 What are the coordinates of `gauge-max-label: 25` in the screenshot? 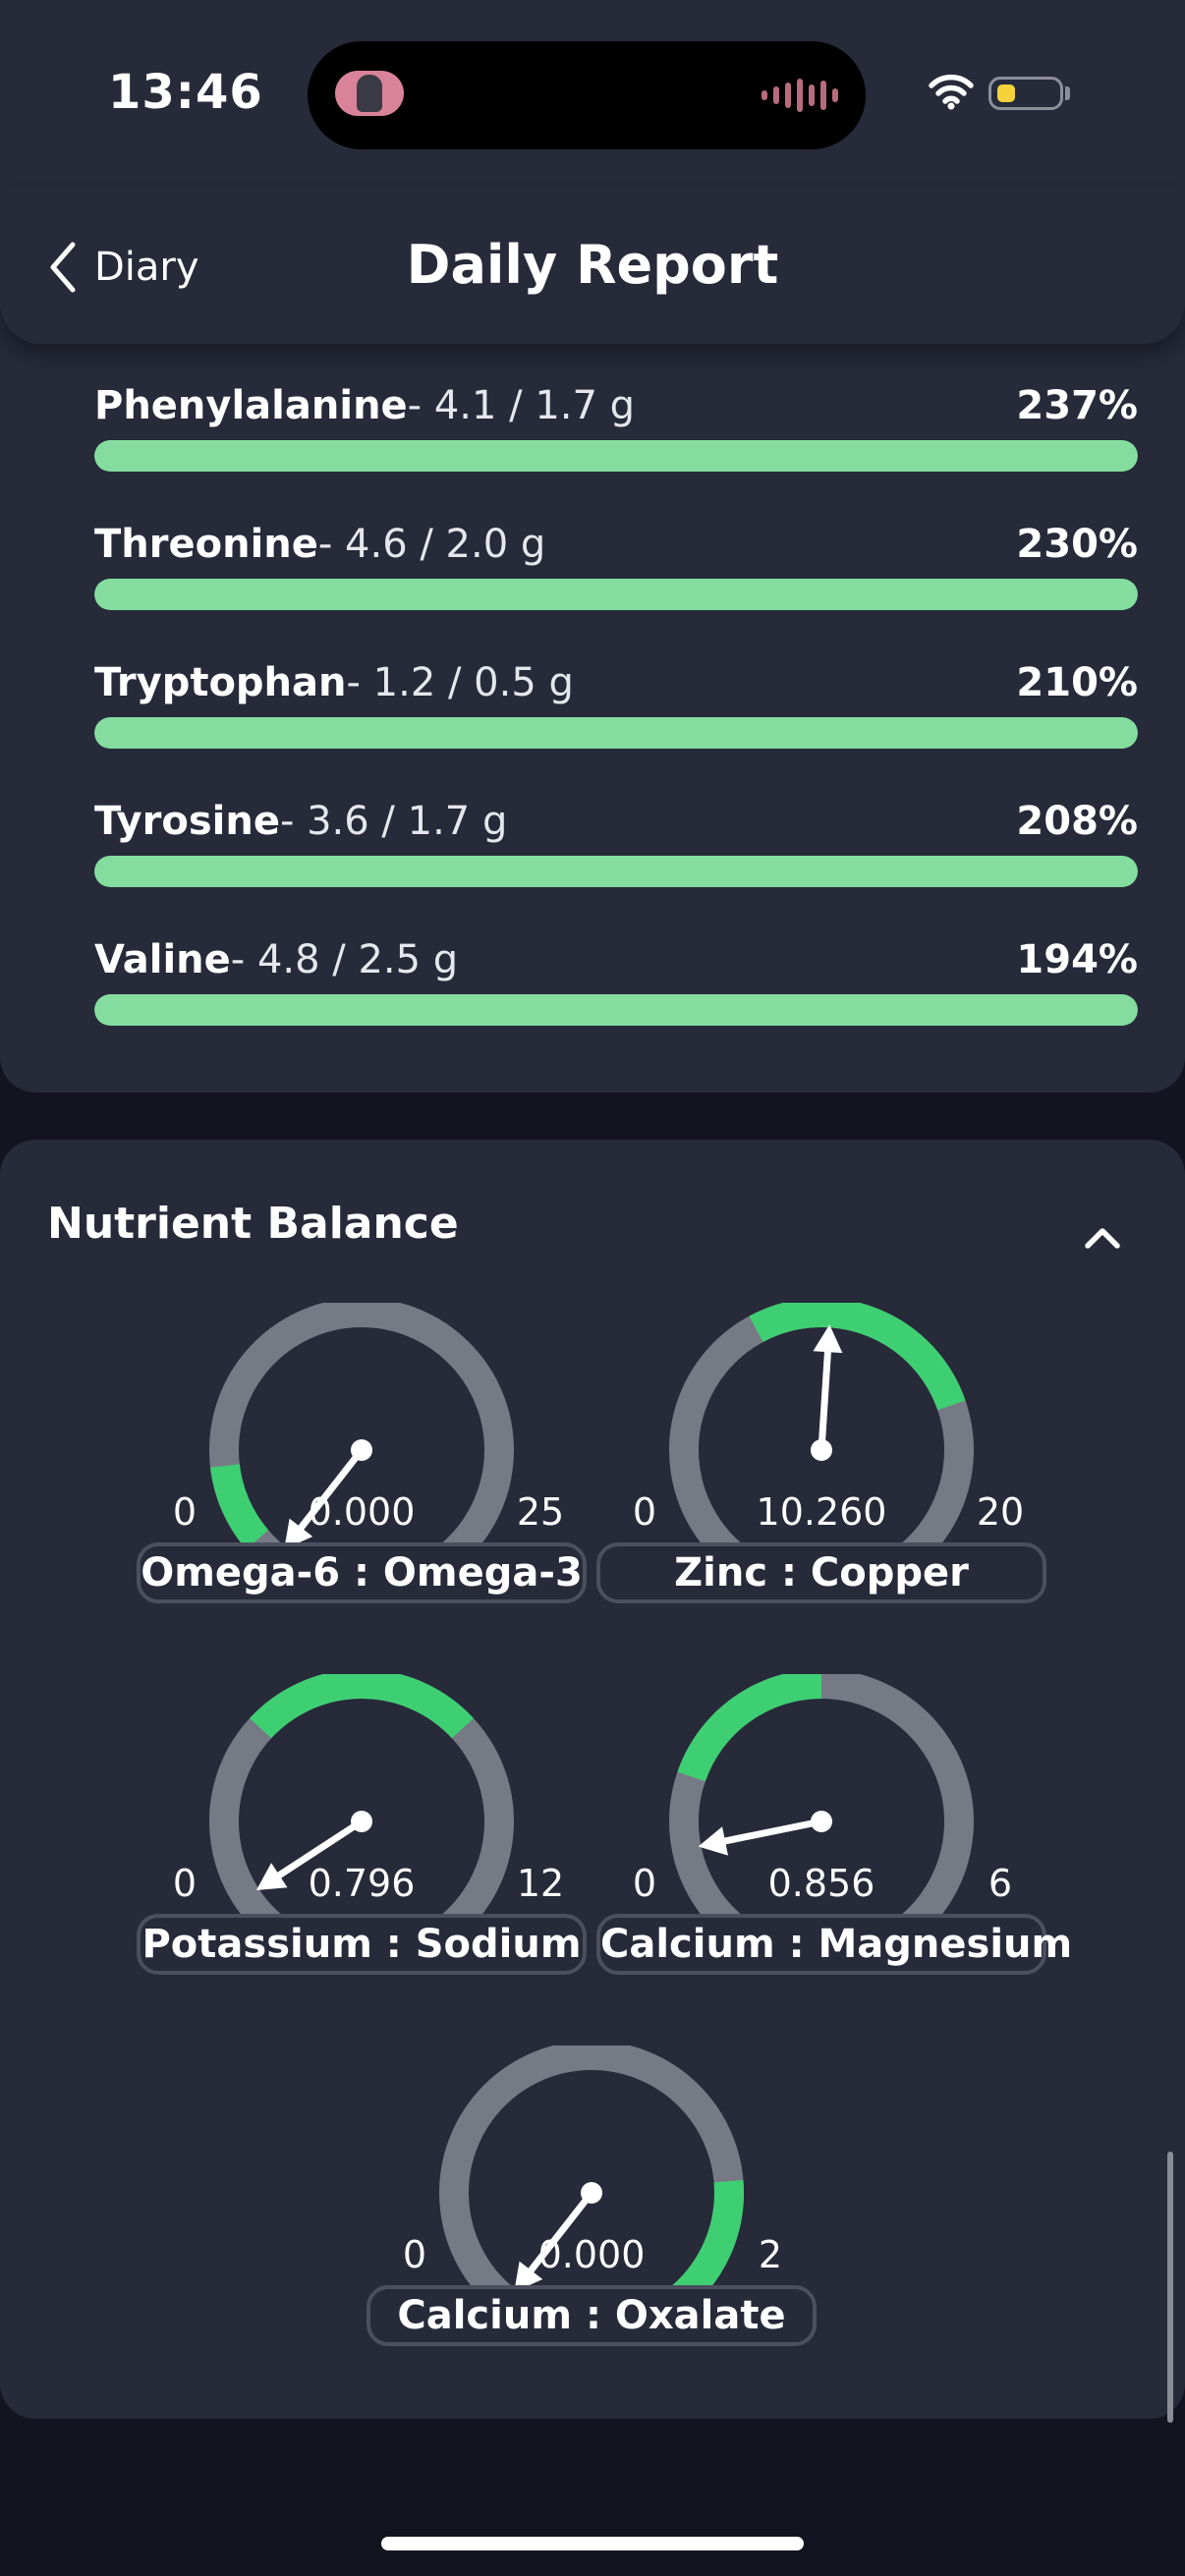 It's located at (540, 1512).